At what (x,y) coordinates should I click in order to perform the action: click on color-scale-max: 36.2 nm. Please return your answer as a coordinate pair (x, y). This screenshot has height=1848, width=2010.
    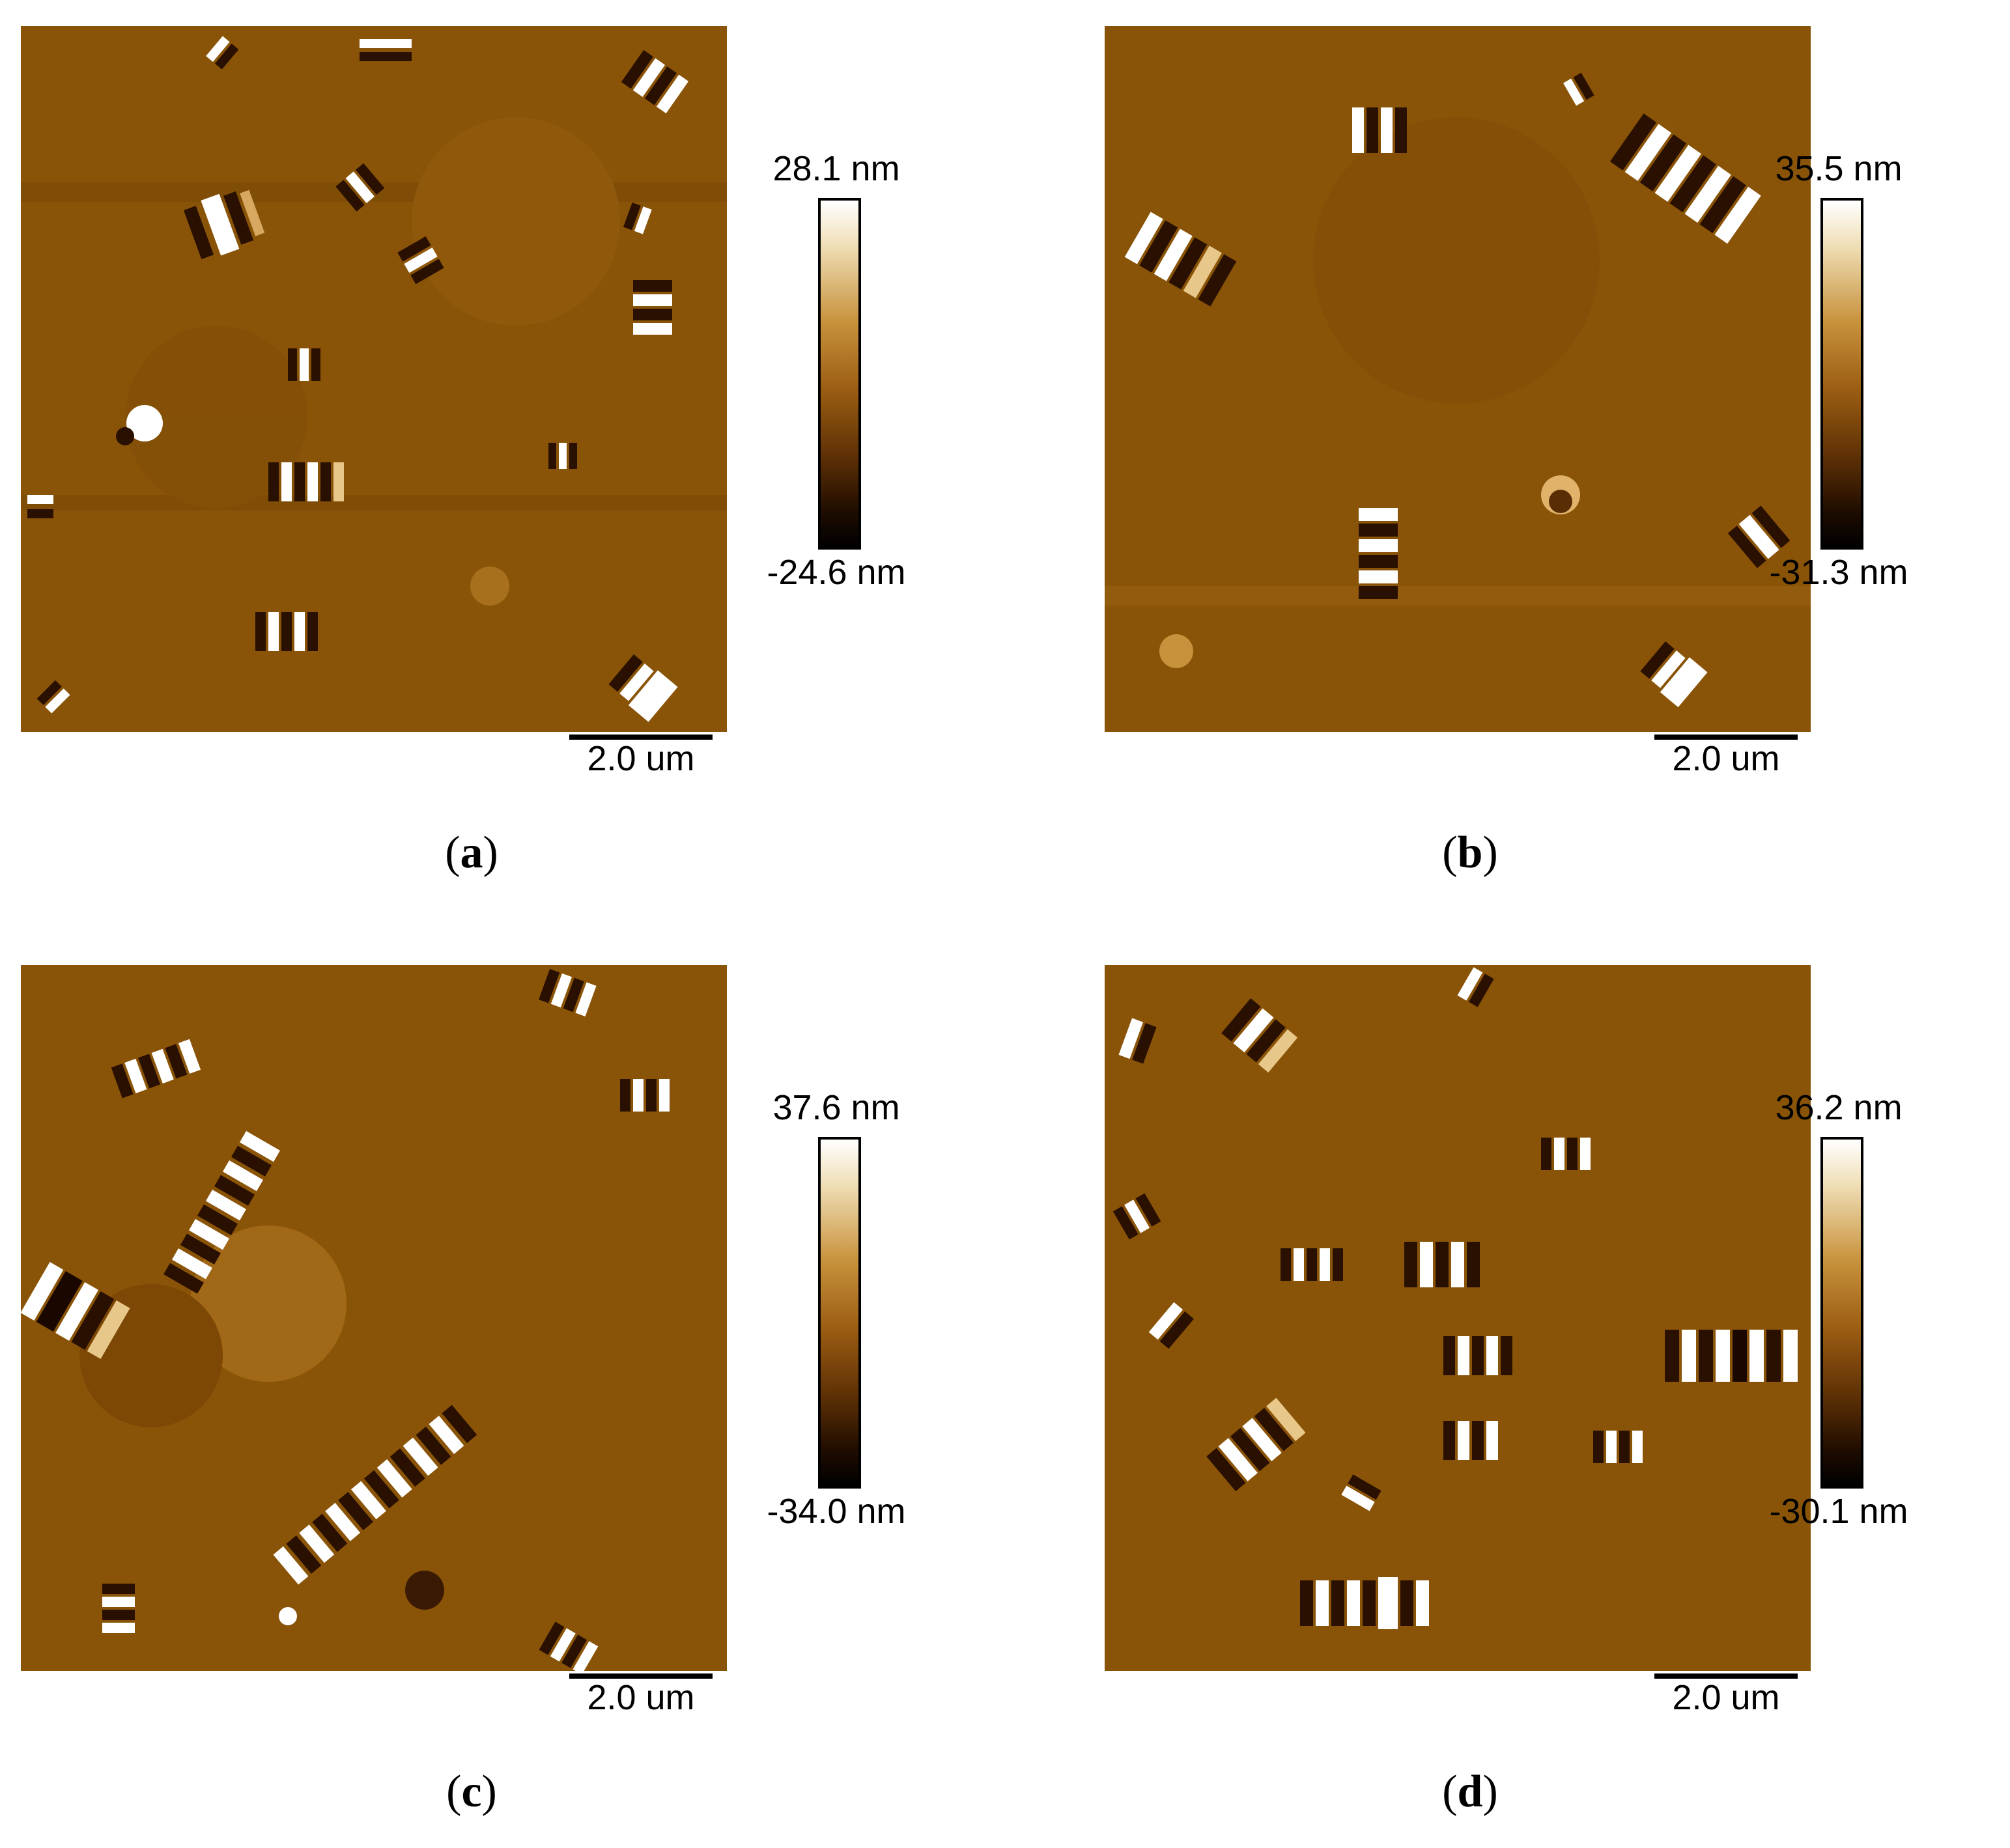
    Looking at the image, I should click on (1839, 1108).